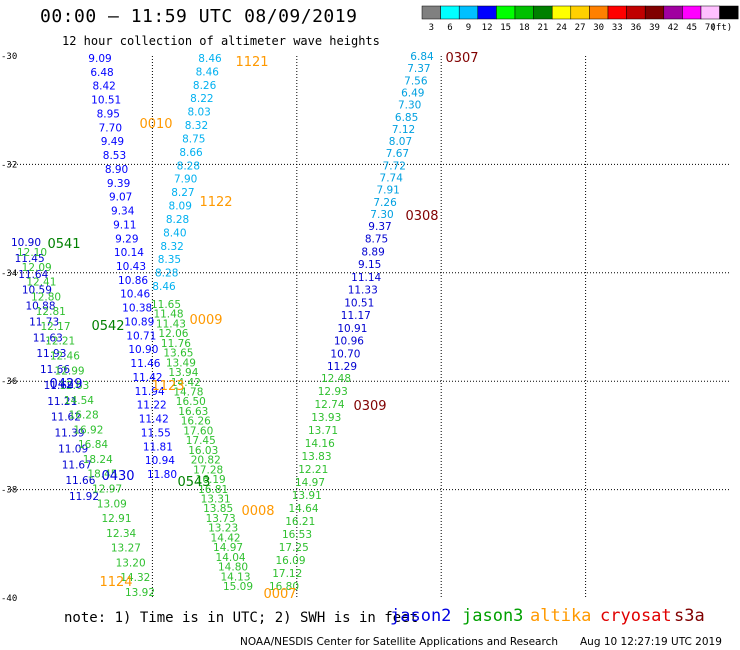 This screenshot has height=650, width=740. What do you see at coordinates (150, 392) in the screenshot?
I see `swh-value: 11.94` at bounding box center [150, 392].